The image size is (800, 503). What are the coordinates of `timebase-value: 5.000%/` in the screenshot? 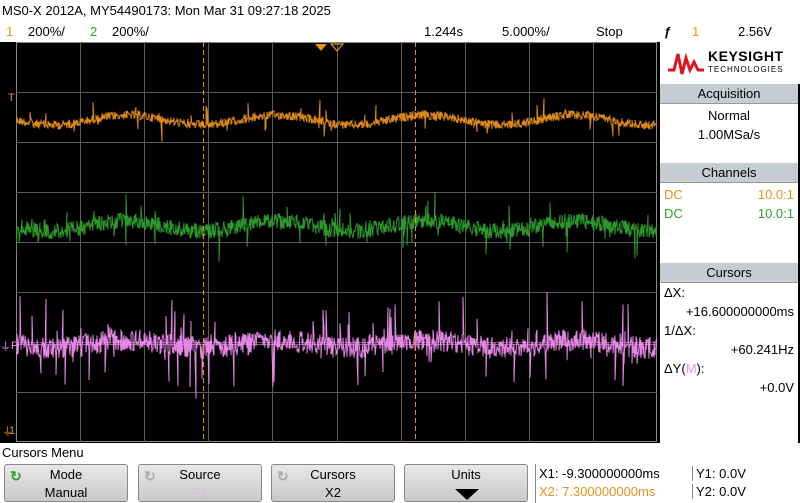 It's located at (526, 31).